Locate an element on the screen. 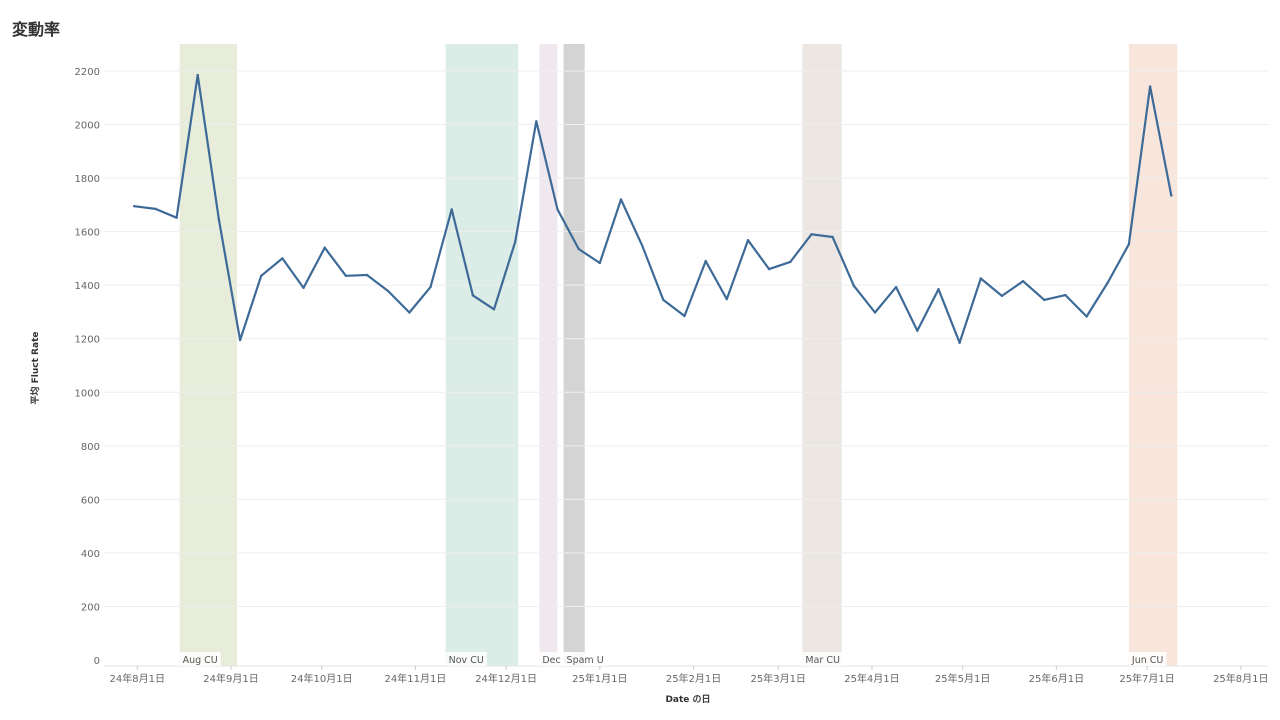  annotation-band-label: Dec C is located at coordinates (556, 660).